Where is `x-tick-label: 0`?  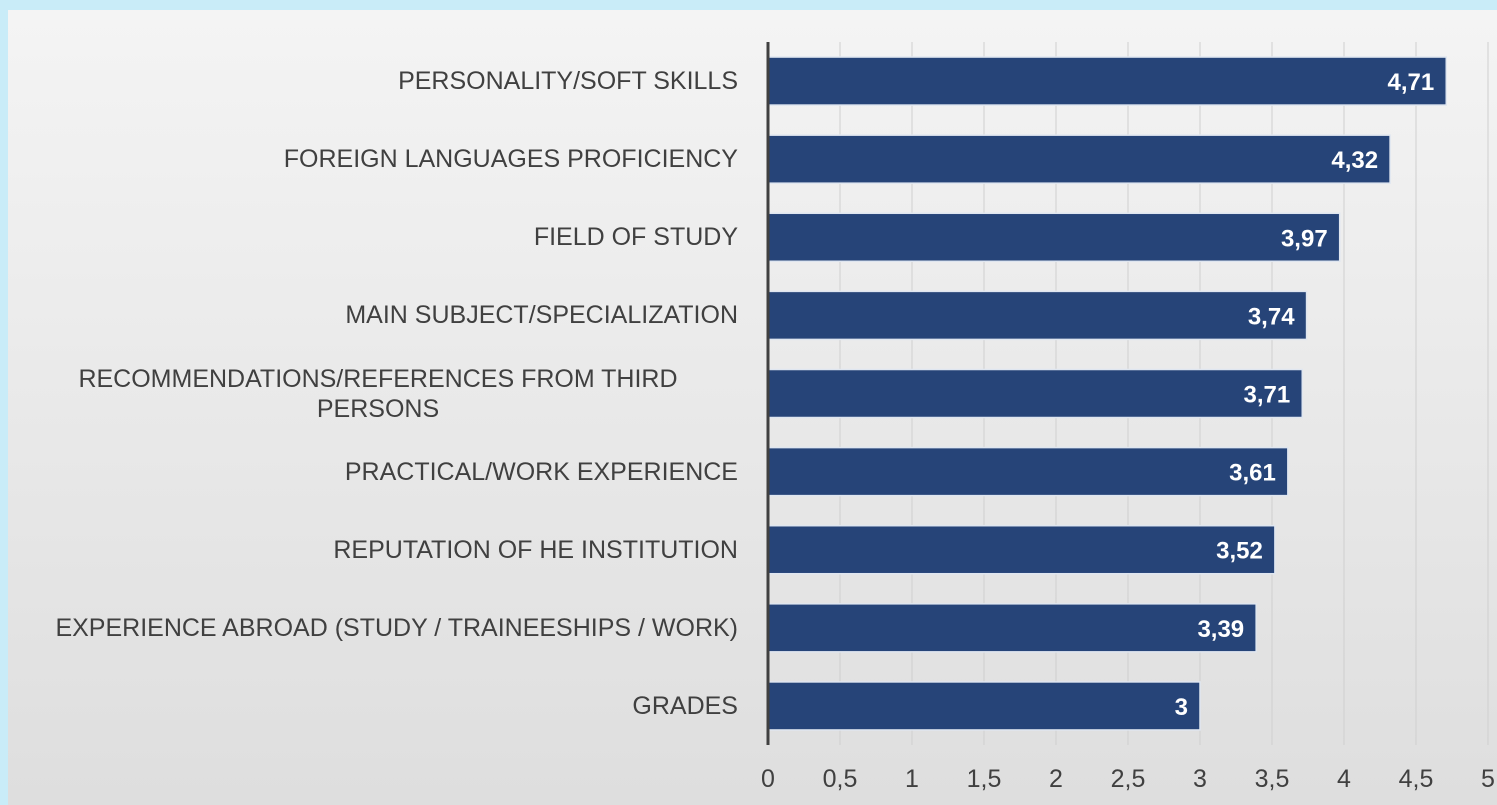 x-tick-label: 0 is located at coordinates (768, 779).